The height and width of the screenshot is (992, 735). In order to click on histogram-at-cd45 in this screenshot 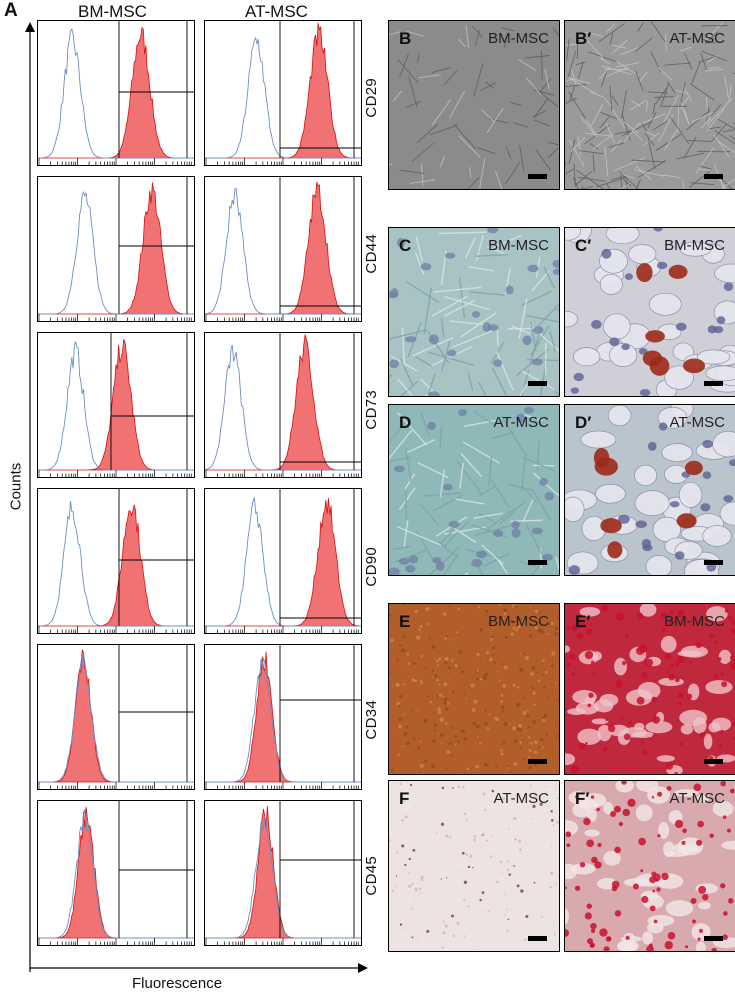, I will do `click(283, 873)`.